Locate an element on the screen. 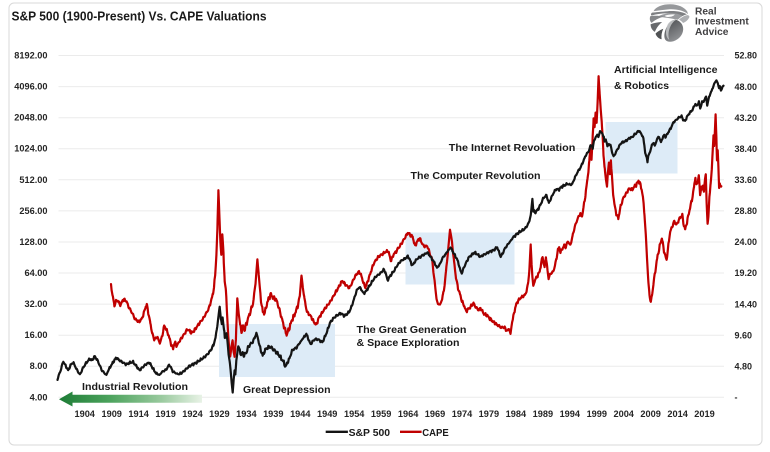  svg-text: 8192.00 is located at coordinates (30, 56).